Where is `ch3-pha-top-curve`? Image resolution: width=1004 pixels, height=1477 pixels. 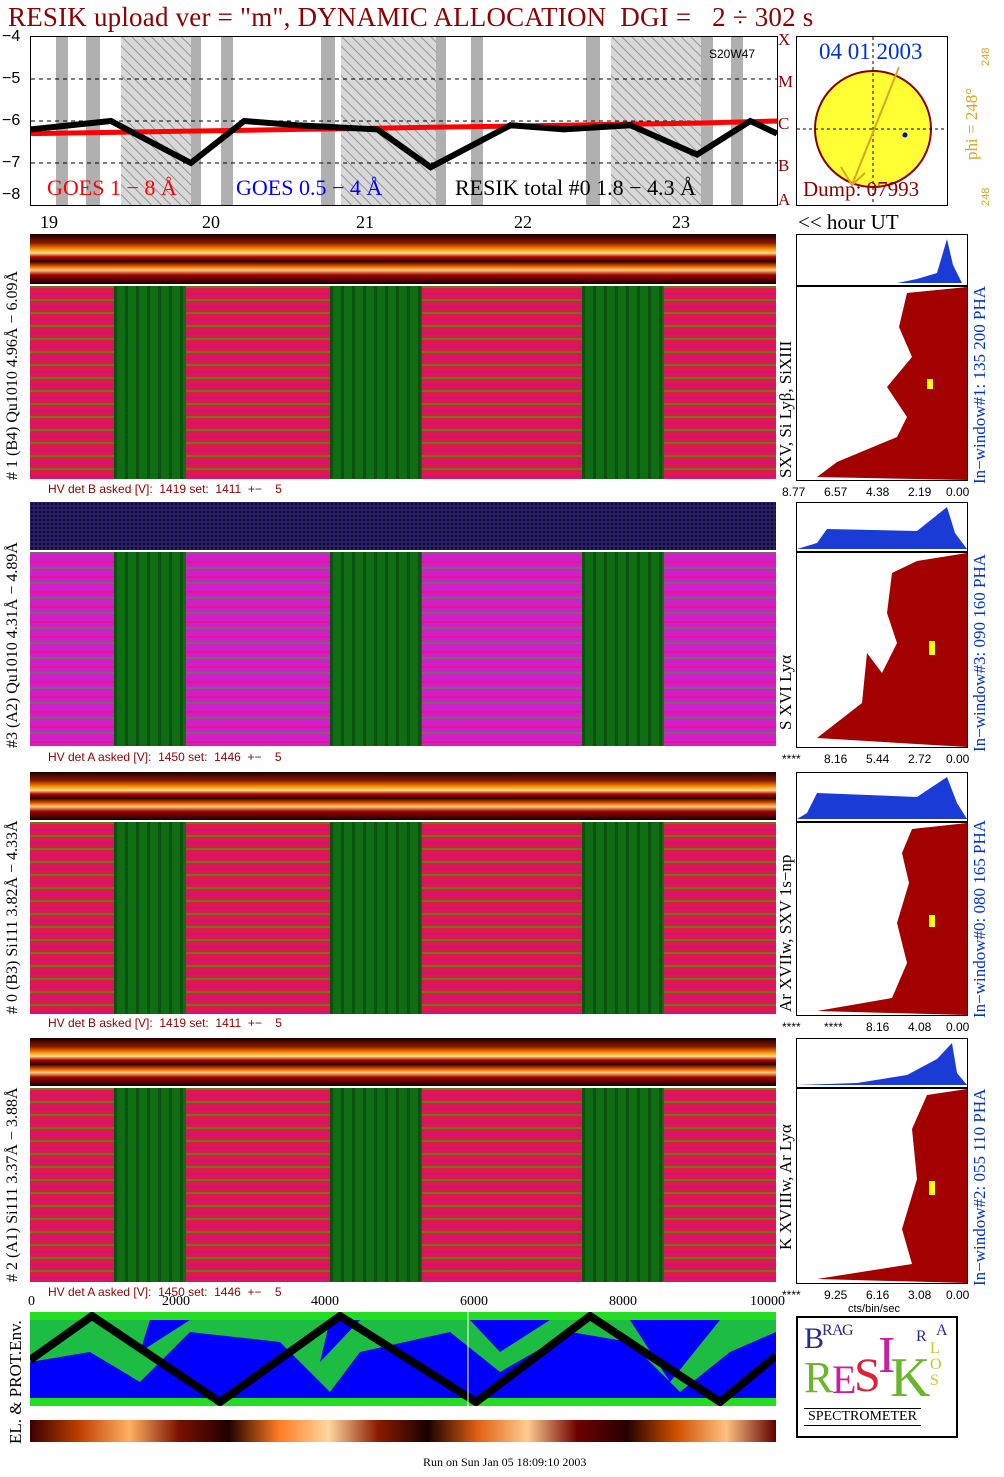 ch3-pha-top-curve is located at coordinates (882, 528).